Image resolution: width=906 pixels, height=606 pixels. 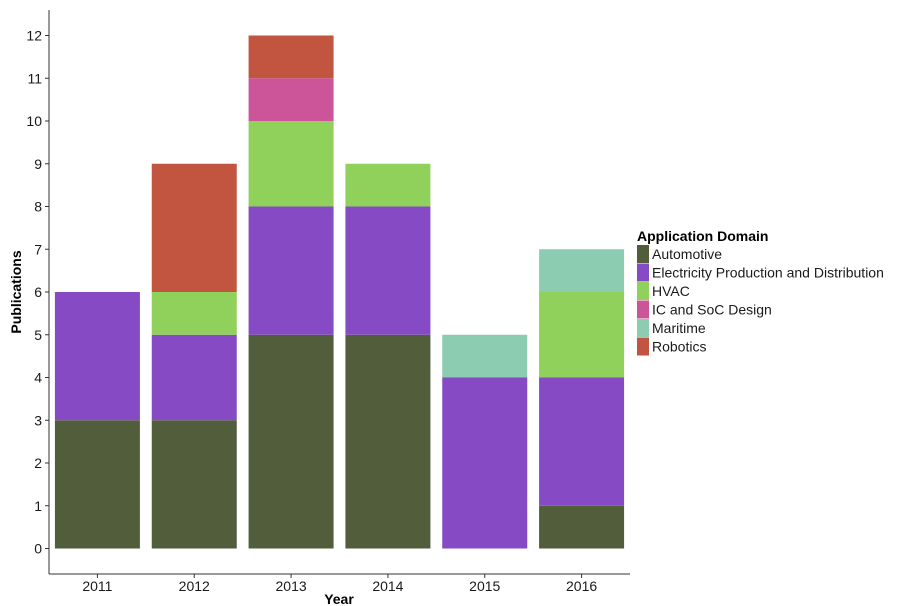 What do you see at coordinates (291, 164) in the screenshot?
I see `bar-2013-hvac` at bounding box center [291, 164].